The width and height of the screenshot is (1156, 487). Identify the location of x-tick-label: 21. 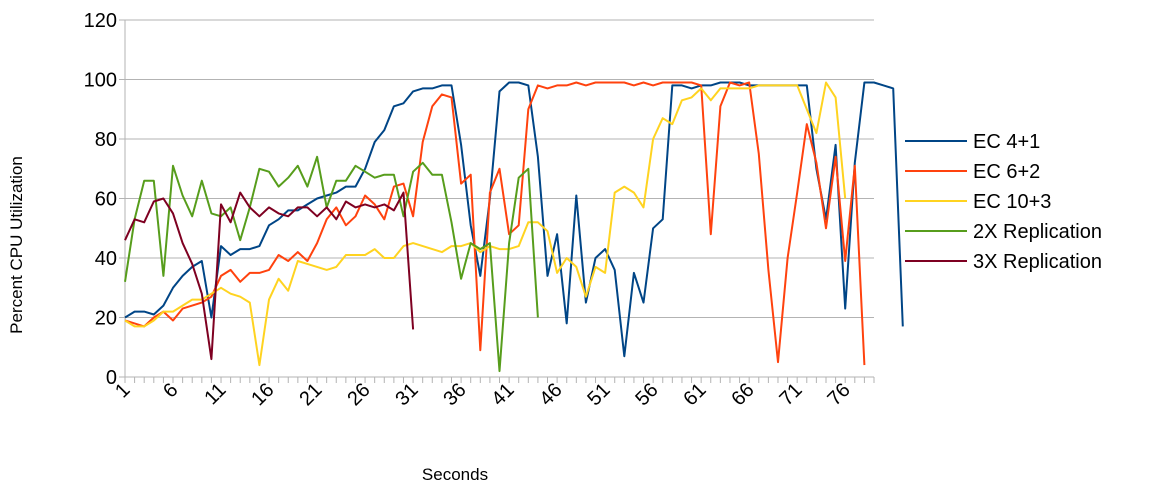
(310, 394).